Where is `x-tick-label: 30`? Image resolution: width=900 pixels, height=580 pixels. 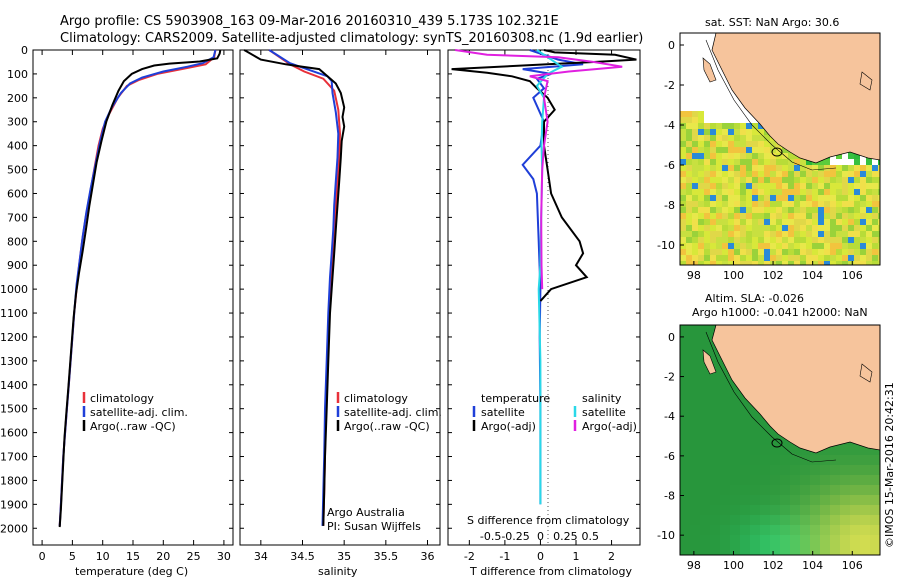
x-tick-label: 30 is located at coordinates (224, 556).